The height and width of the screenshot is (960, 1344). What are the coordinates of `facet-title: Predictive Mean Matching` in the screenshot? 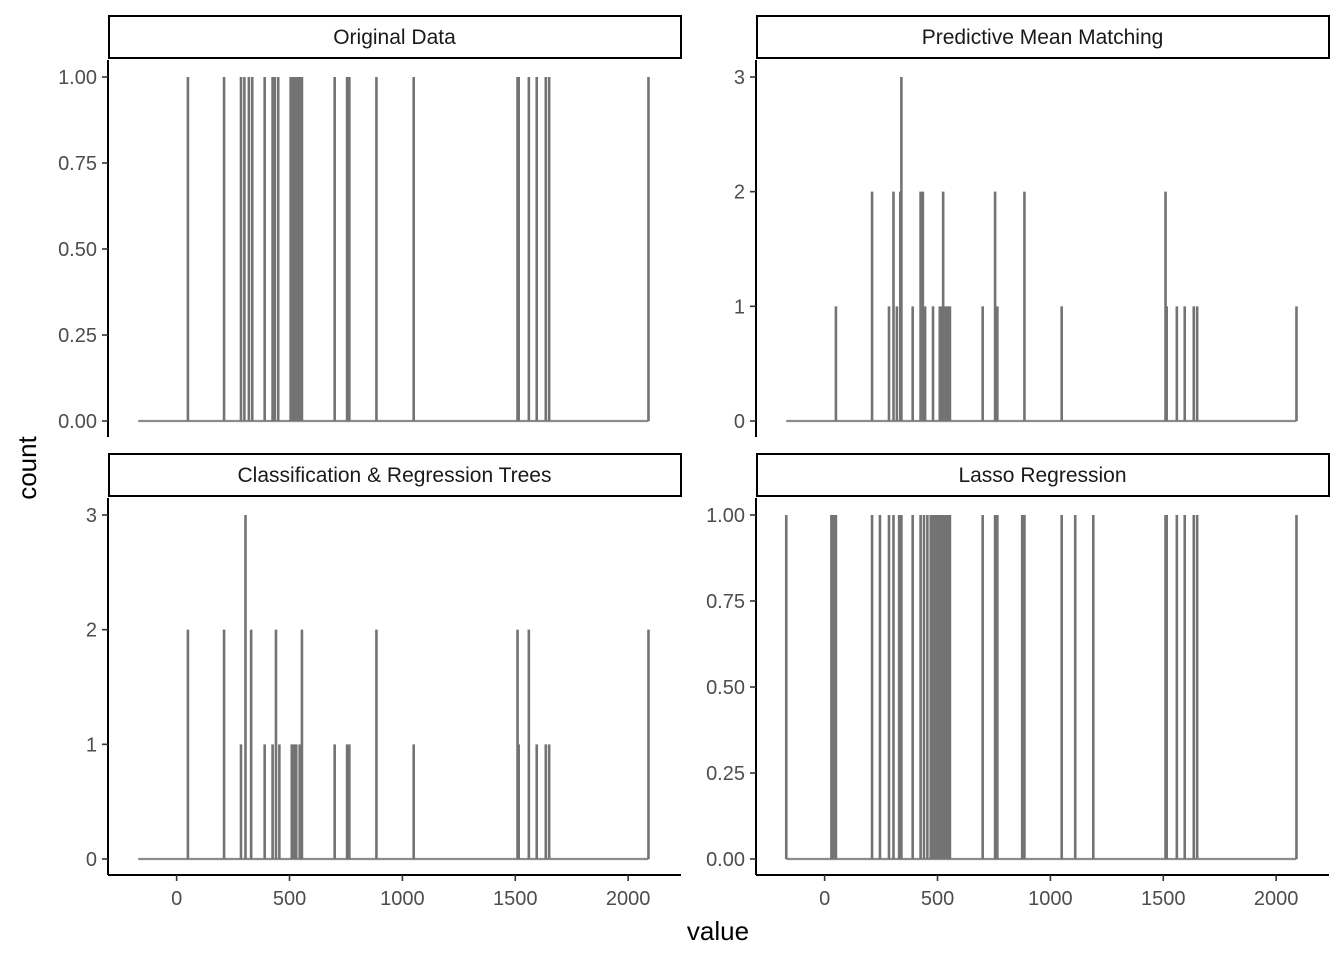 It's located at (1043, 37).